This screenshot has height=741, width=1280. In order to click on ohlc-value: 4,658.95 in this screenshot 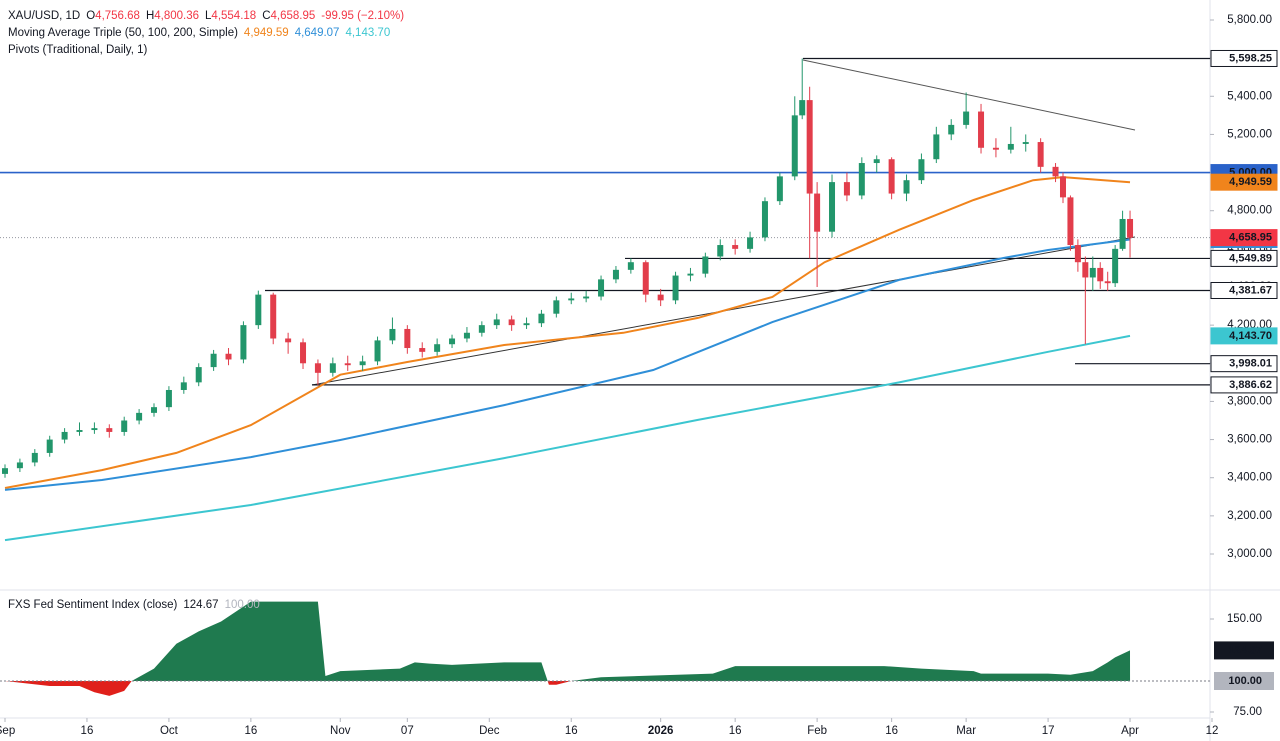, I will do `click(293, 16)`.